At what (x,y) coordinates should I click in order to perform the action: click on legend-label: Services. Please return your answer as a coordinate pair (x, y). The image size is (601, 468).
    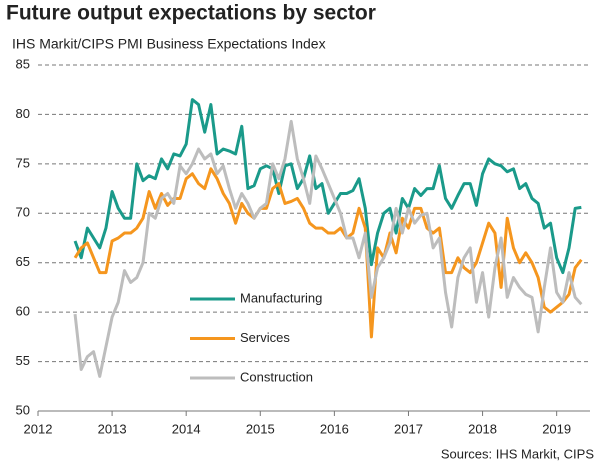
    Looking at the image, I should click on (265, 337).